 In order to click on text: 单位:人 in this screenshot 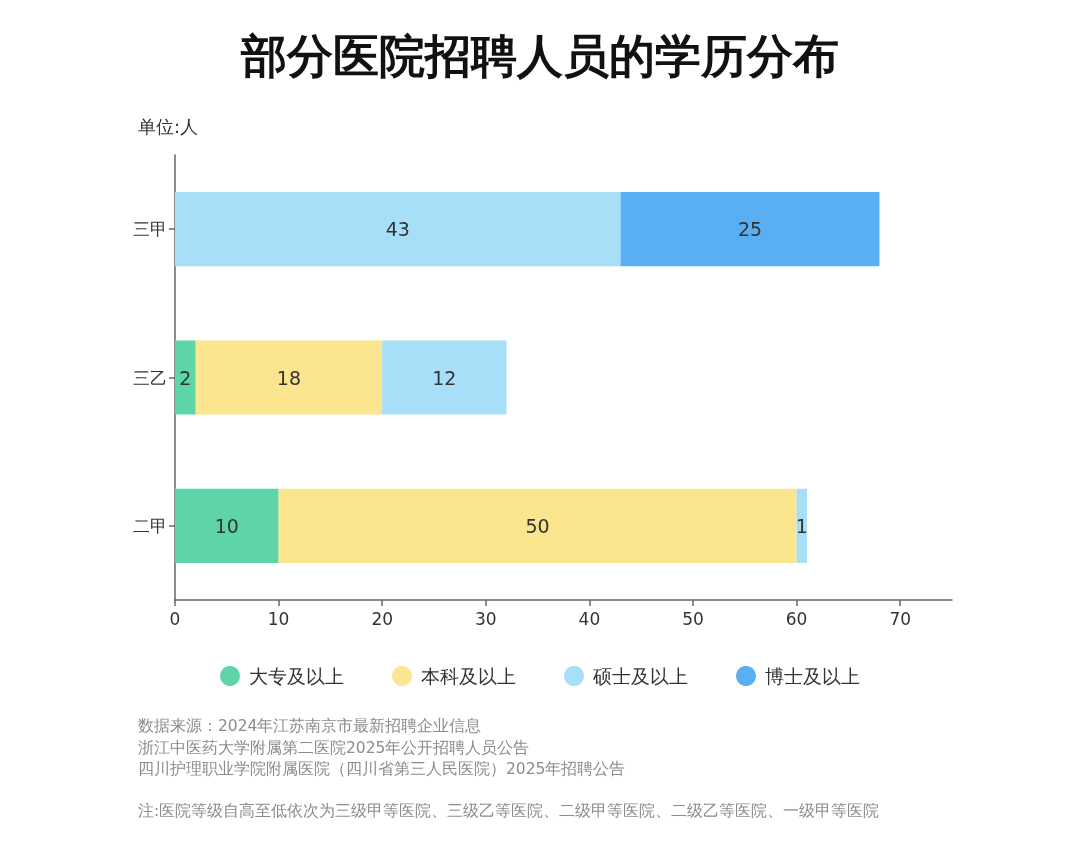, I will do `click(168, 126)`.